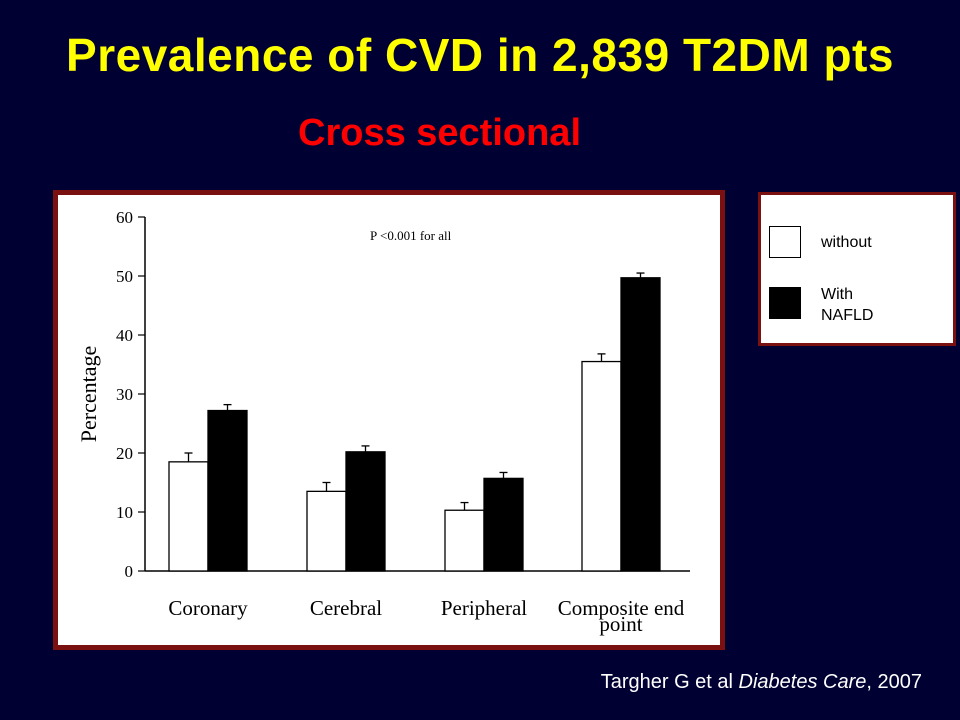  What do you see at coordinates (208, 608) in the screenshot?
I see `x-tick-label: Coronary` at bounding box center [208, 608].